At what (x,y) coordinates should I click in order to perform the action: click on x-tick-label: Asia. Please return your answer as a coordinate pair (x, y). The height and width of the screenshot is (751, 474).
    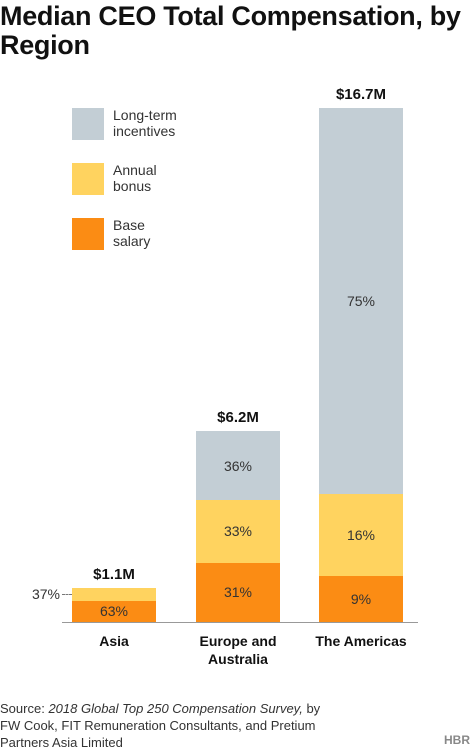
    Looking at the image, I should click on (114, 641).